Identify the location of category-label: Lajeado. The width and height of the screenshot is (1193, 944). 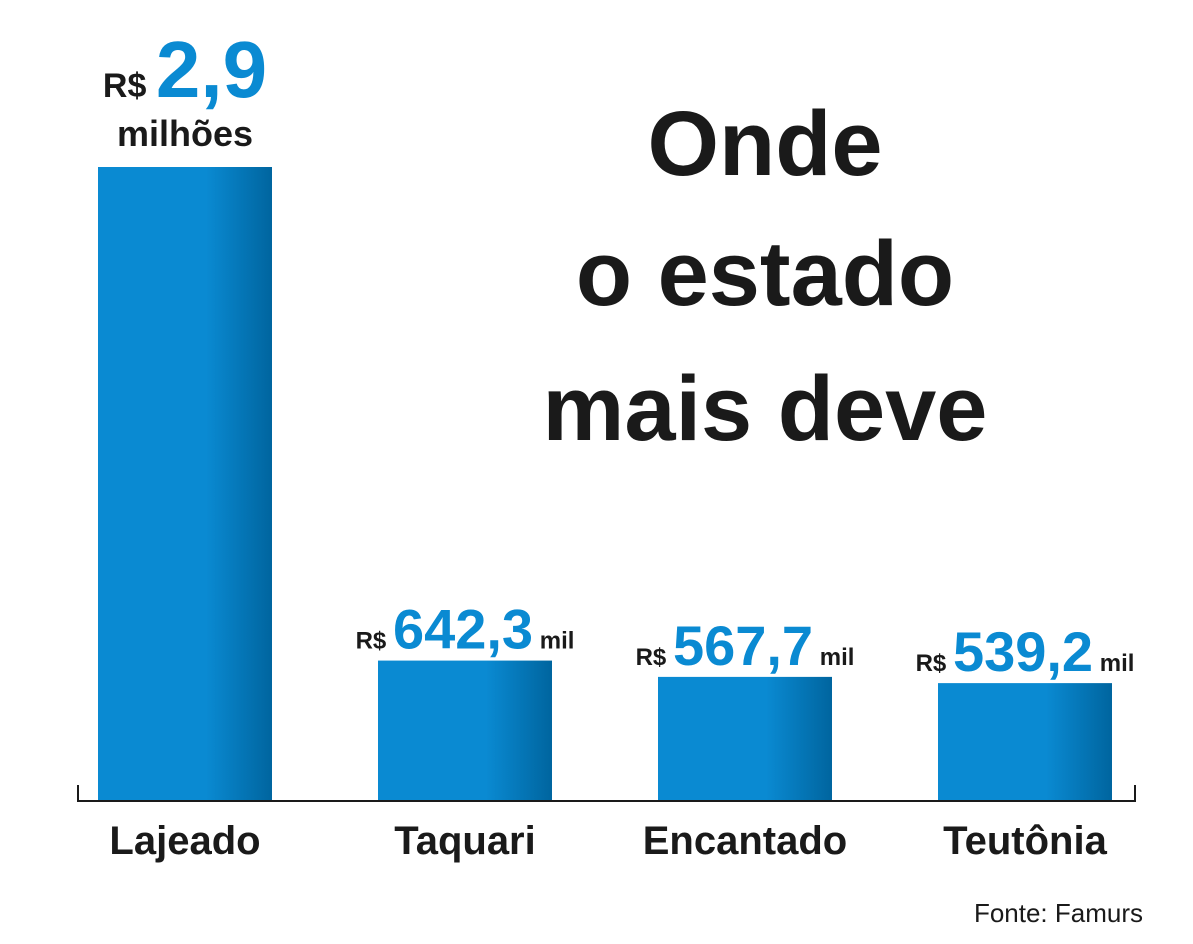
(184, 841).